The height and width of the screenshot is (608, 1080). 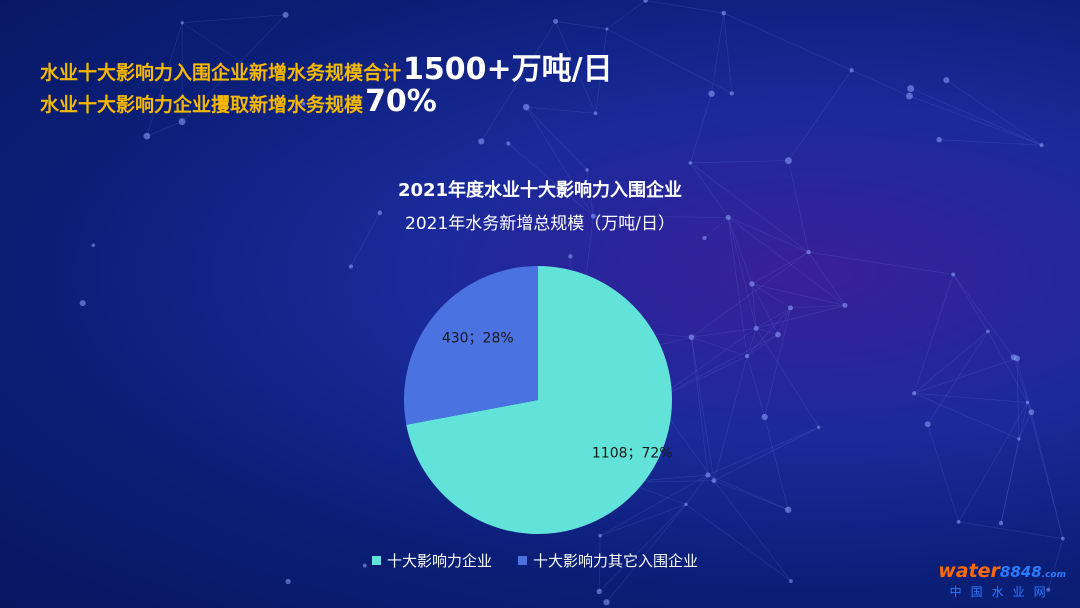 I want to click on legend-item-others: 十大影响力其它入围企业, so click(x=608, y=560).